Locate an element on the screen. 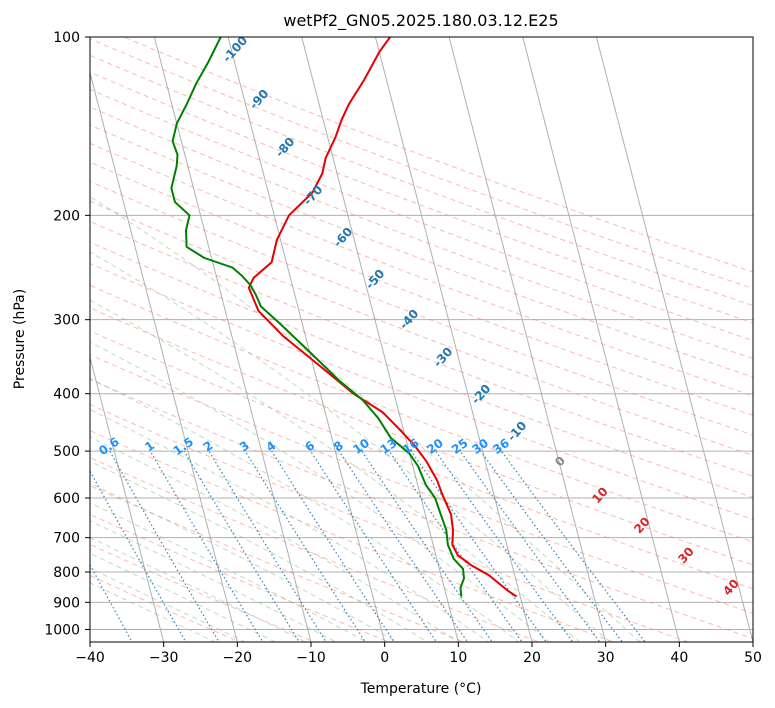  y-tick-label: 600 is located at coordinates (66, 499).